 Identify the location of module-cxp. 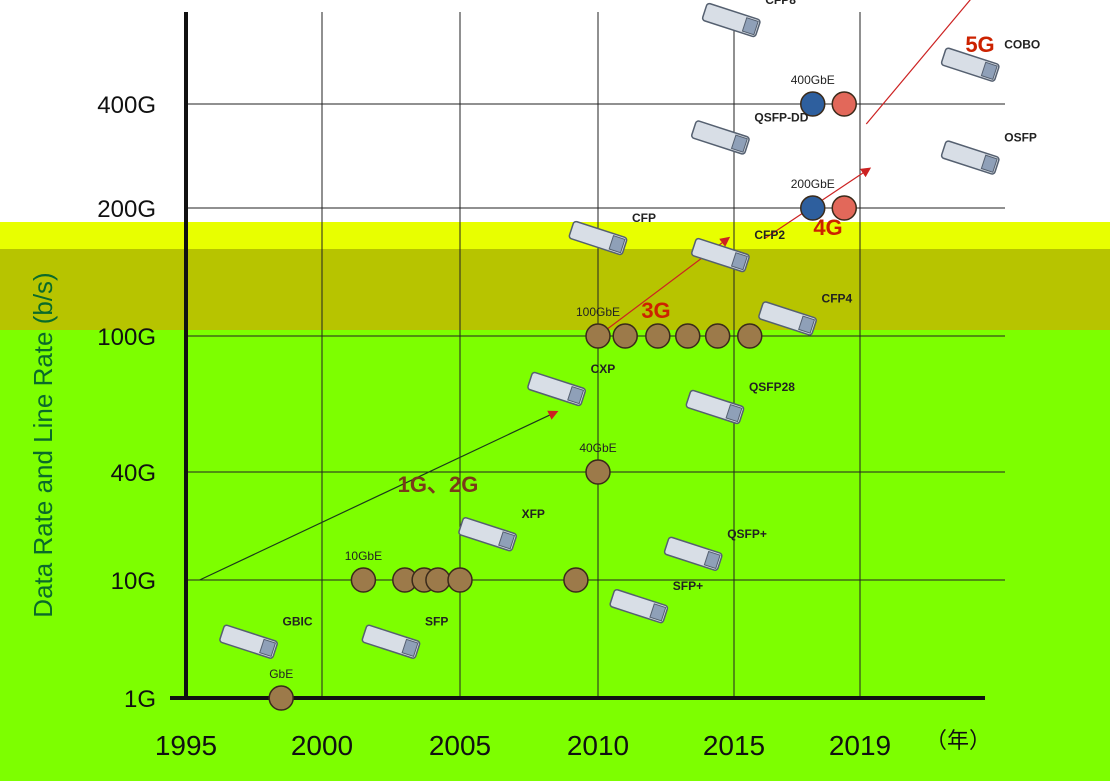
(556, 389).